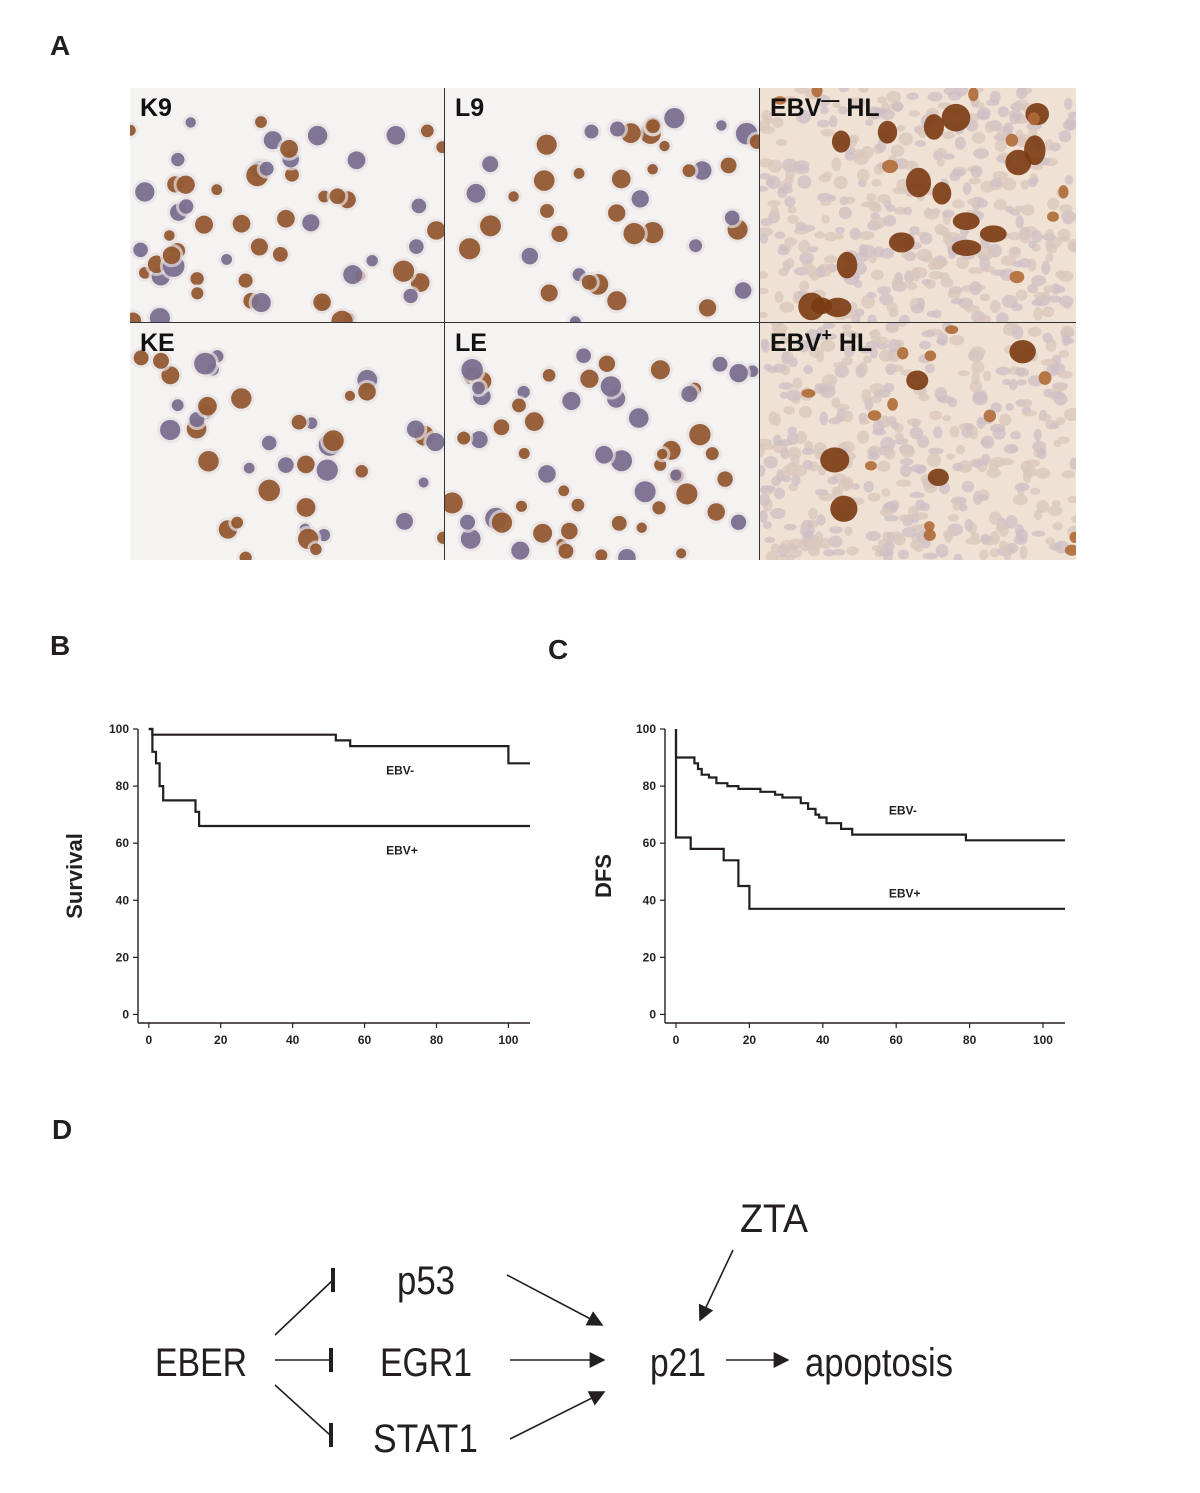 This screenshot has height=1493, width=1200. I want to click on micrograph-image, so click(918, 205).